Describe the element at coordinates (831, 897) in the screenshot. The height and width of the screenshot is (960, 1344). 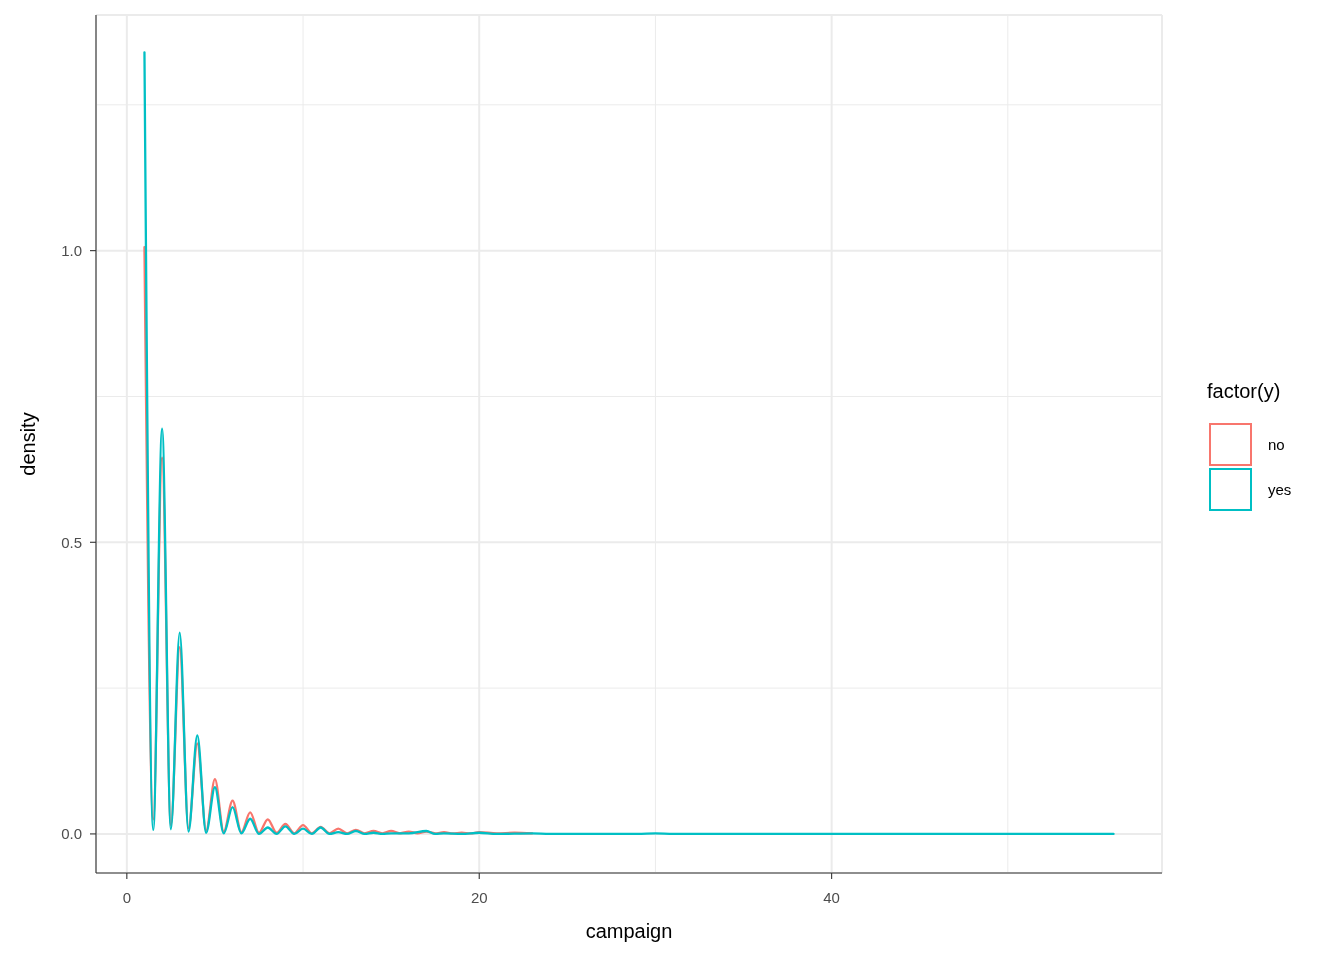
I see `x-tick-label: 40` at that location.